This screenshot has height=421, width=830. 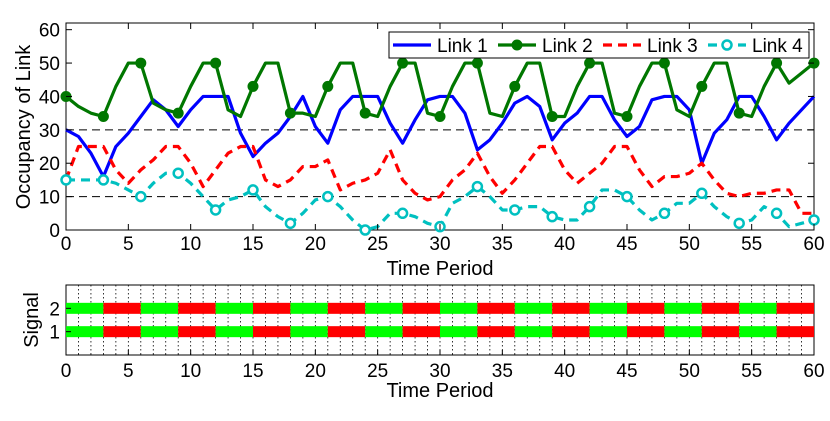 I want to click on y-tick-label: 40, so click(x=49, y=97).